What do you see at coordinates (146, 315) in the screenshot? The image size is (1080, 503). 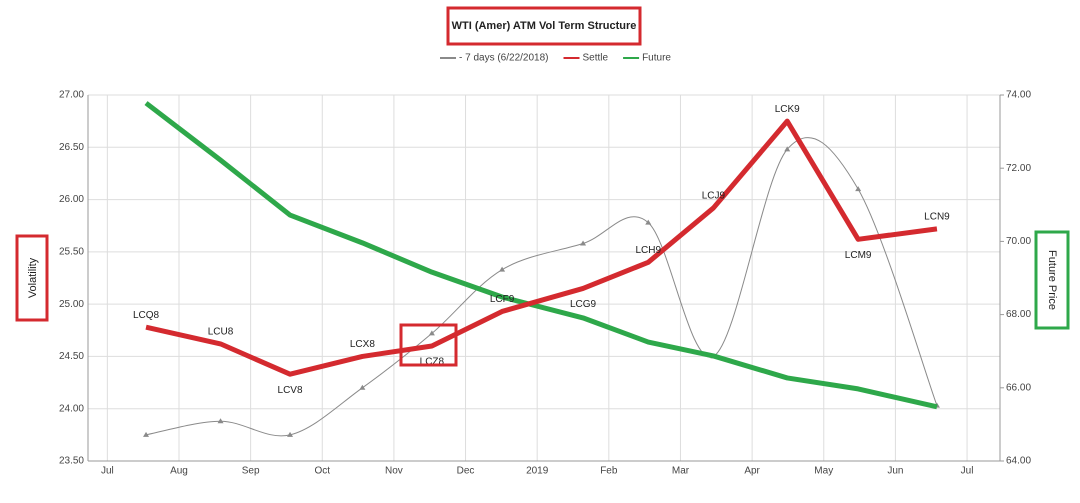 I see `data-label: LCQ8` at bounding box center [146, 315].